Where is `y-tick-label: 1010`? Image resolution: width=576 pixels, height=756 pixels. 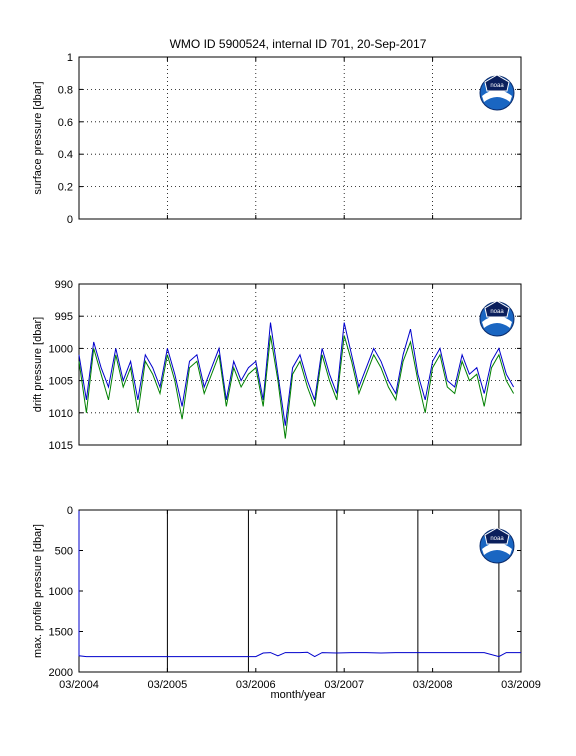 y-tick-label: 1010 is located at coordinates (61, 414).